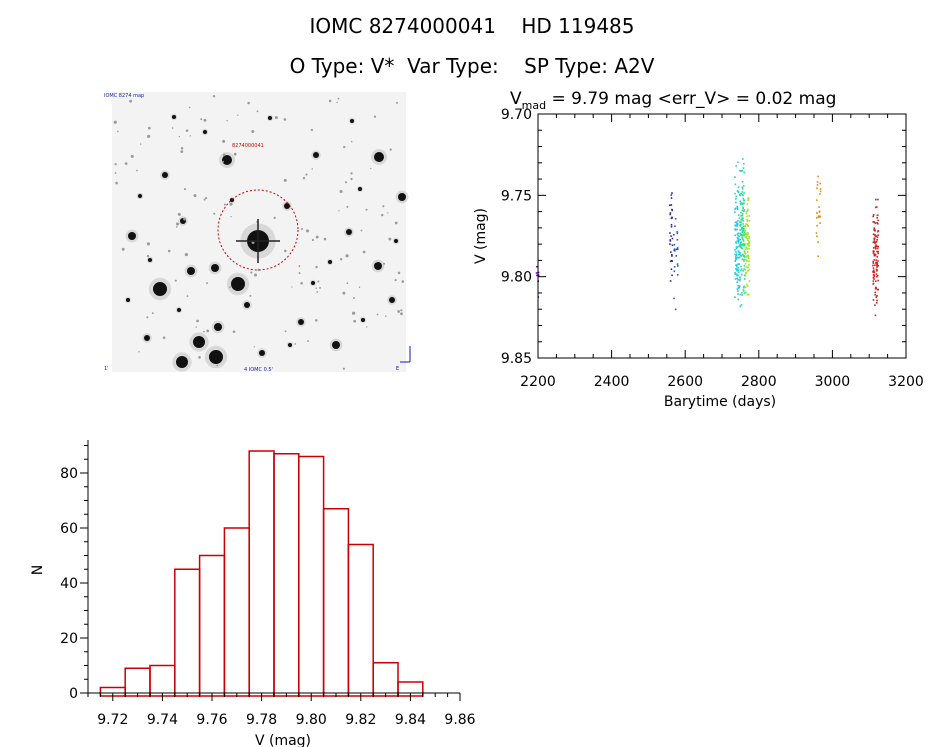 The height and width of the screenshot is (747, 944). Describe the element at coordinates (906, 382) in the screenshot. I see `lc-xtick-label: 3200` at that location.